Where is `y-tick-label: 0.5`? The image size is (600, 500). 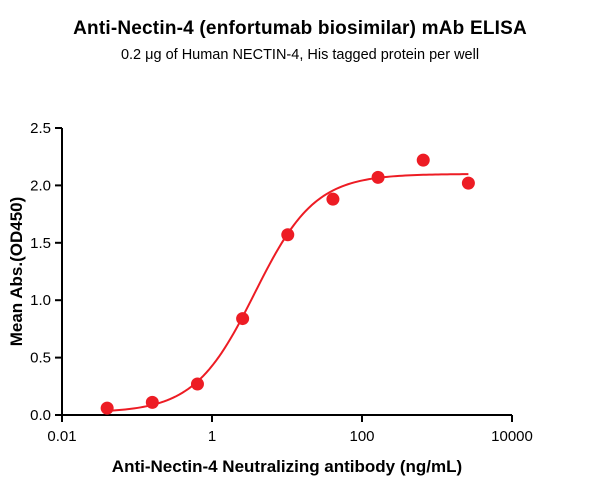
y-tick-label: 0.5 is located at coordinates (40, 358).